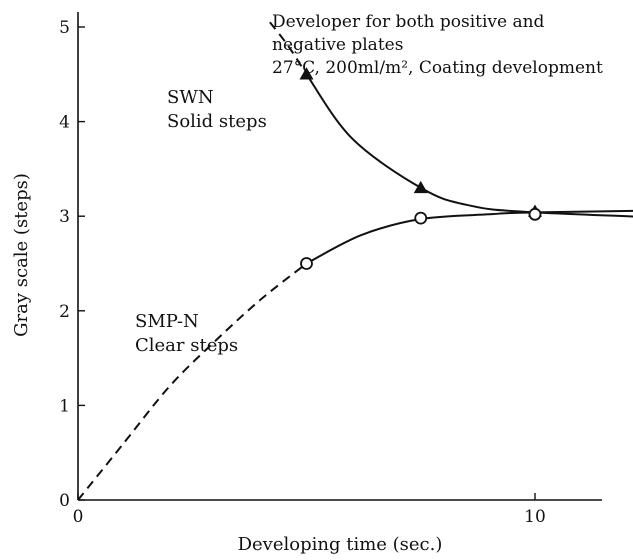  What do you see at coordinates (167, 321) in the screenshot?
I see `smpn-label-line: SMP-N` at bounding box center [167, 321].